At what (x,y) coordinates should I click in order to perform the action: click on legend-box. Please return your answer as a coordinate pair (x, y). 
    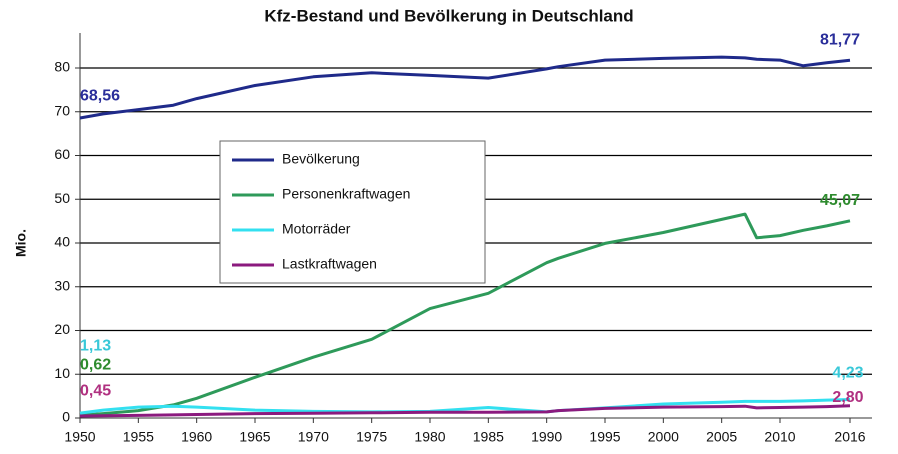
    Looking at the image, I should click on (352, 212).